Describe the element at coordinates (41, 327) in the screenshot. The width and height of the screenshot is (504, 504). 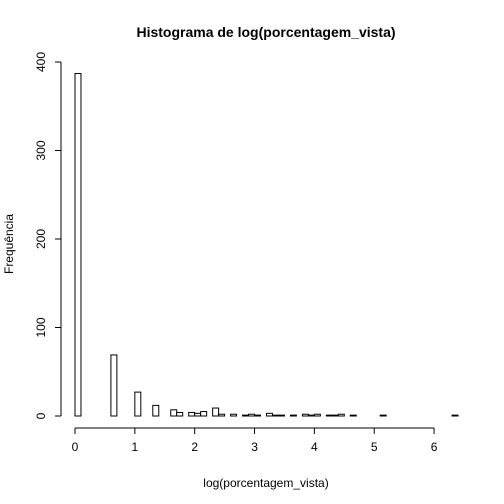
I see `y-tick-label: 100` at that location.